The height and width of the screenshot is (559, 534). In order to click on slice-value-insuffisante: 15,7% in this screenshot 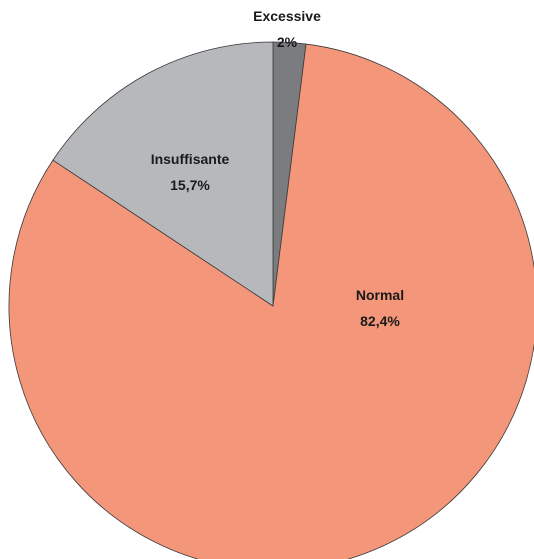, I will do `click(190, 185)`.